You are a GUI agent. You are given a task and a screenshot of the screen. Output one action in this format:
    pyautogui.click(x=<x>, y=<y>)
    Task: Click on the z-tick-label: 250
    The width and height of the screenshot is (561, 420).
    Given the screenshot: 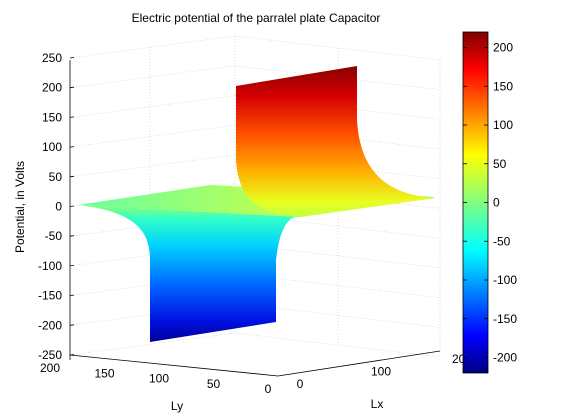 What is the action you would take?
    pyautogui.click(x=52, y=58)
    